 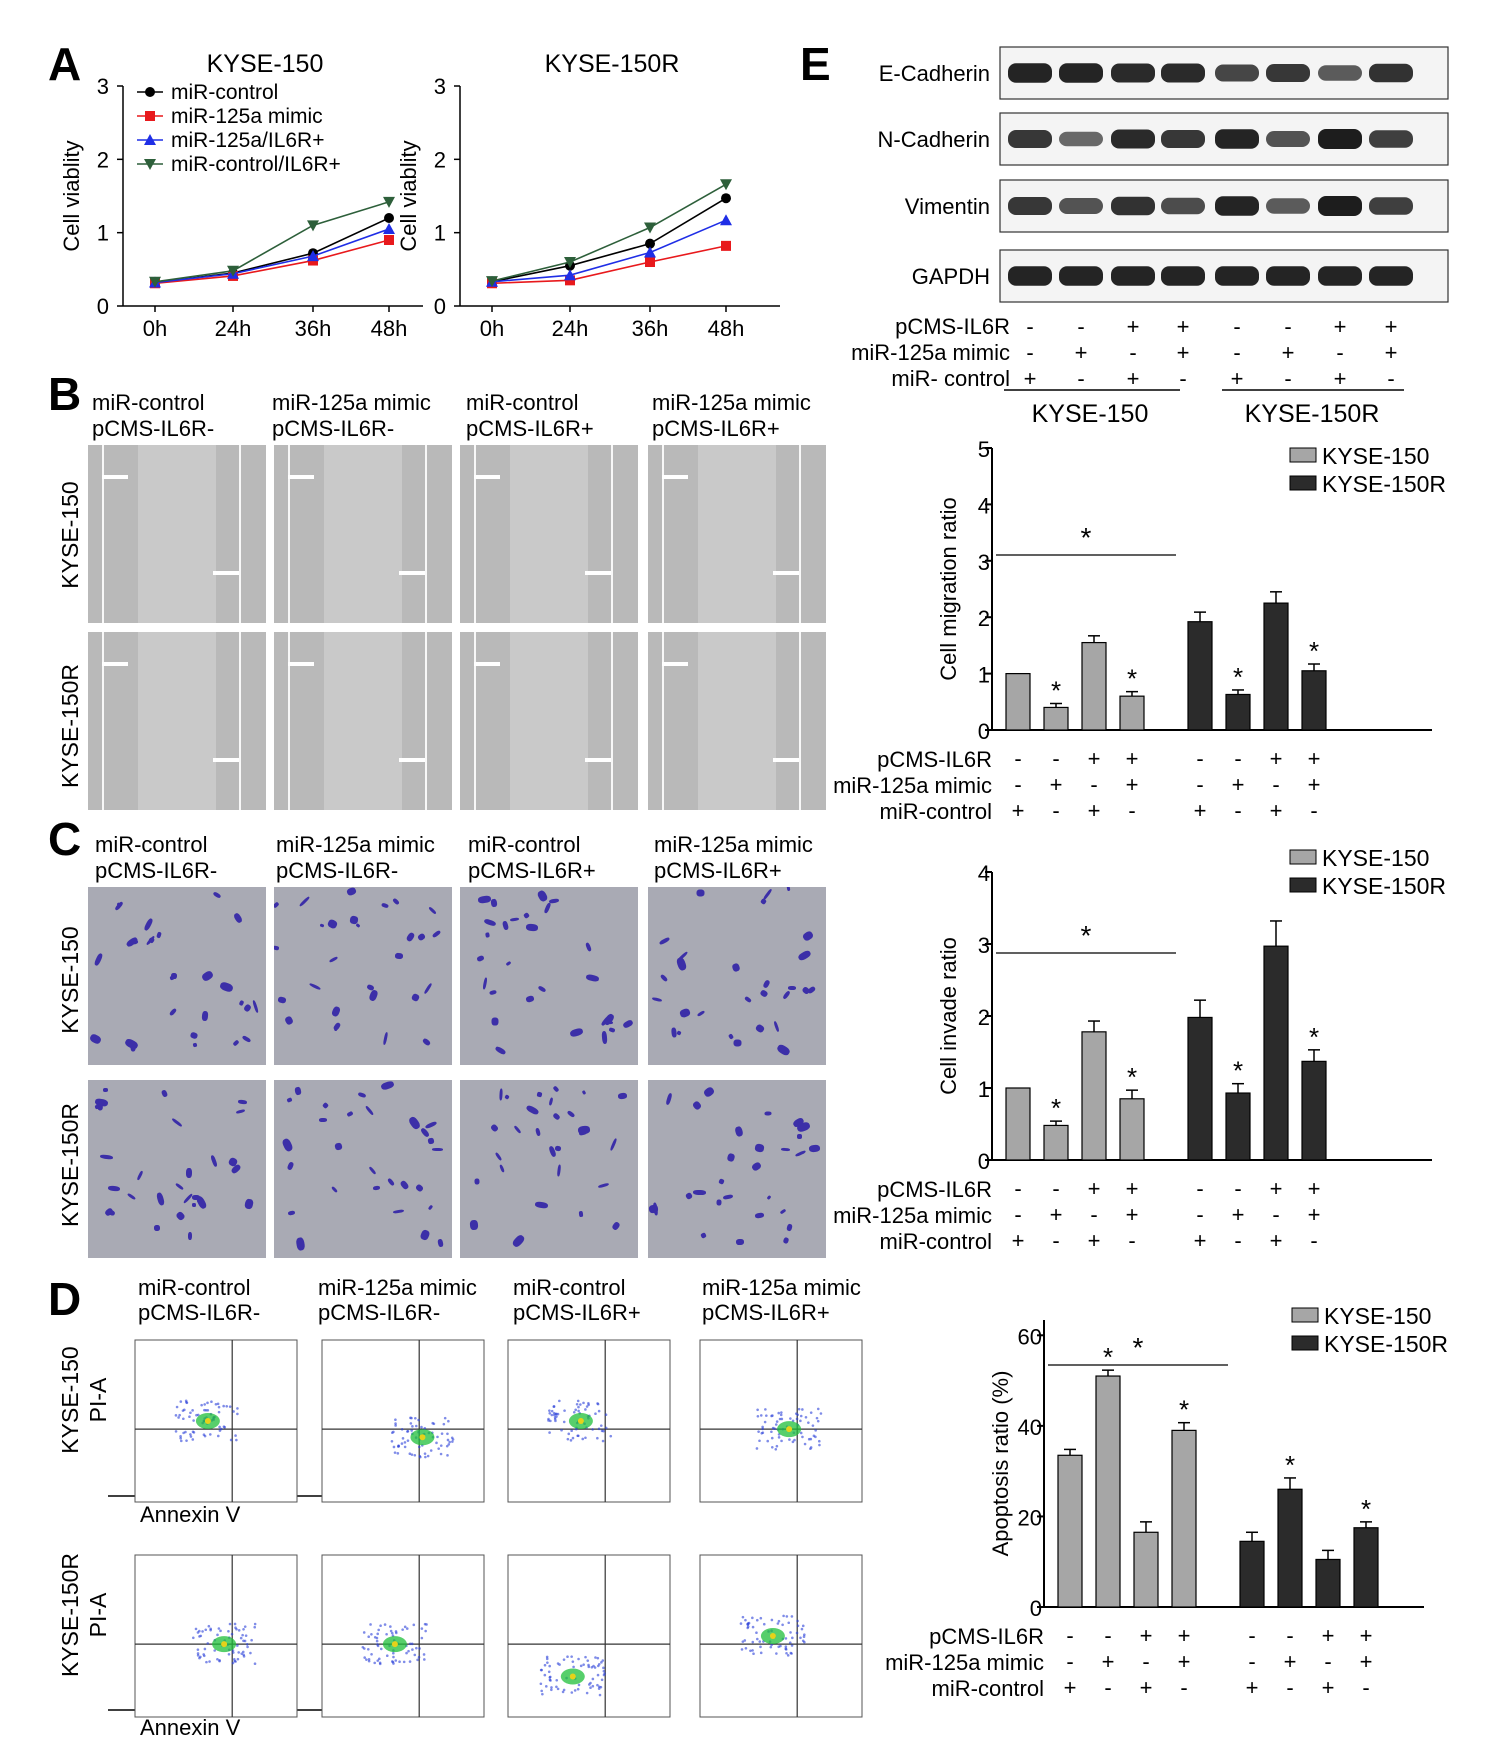 What do you see at coordinates (70, 979) in the screenshot?
I see `row-label-kyse150: KYSE-150` at bounding box center [70, 979].